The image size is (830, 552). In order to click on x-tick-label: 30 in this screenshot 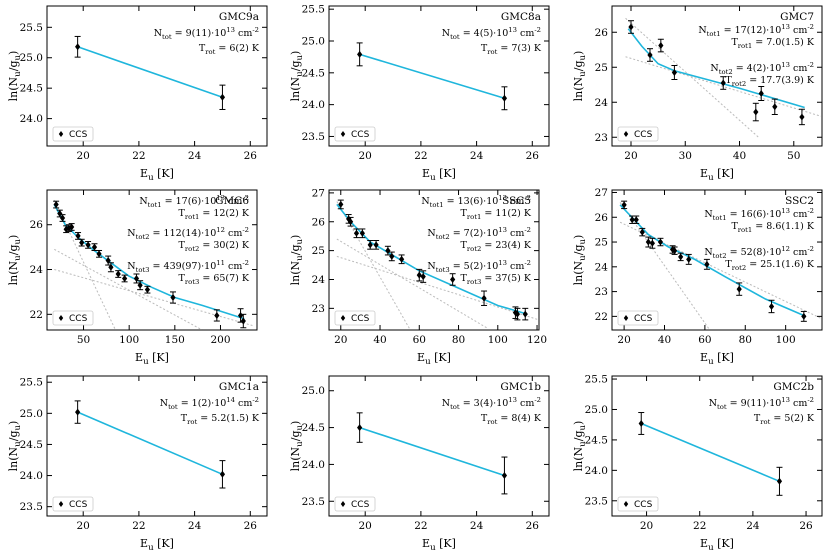, I will do `click(685, 156)`.